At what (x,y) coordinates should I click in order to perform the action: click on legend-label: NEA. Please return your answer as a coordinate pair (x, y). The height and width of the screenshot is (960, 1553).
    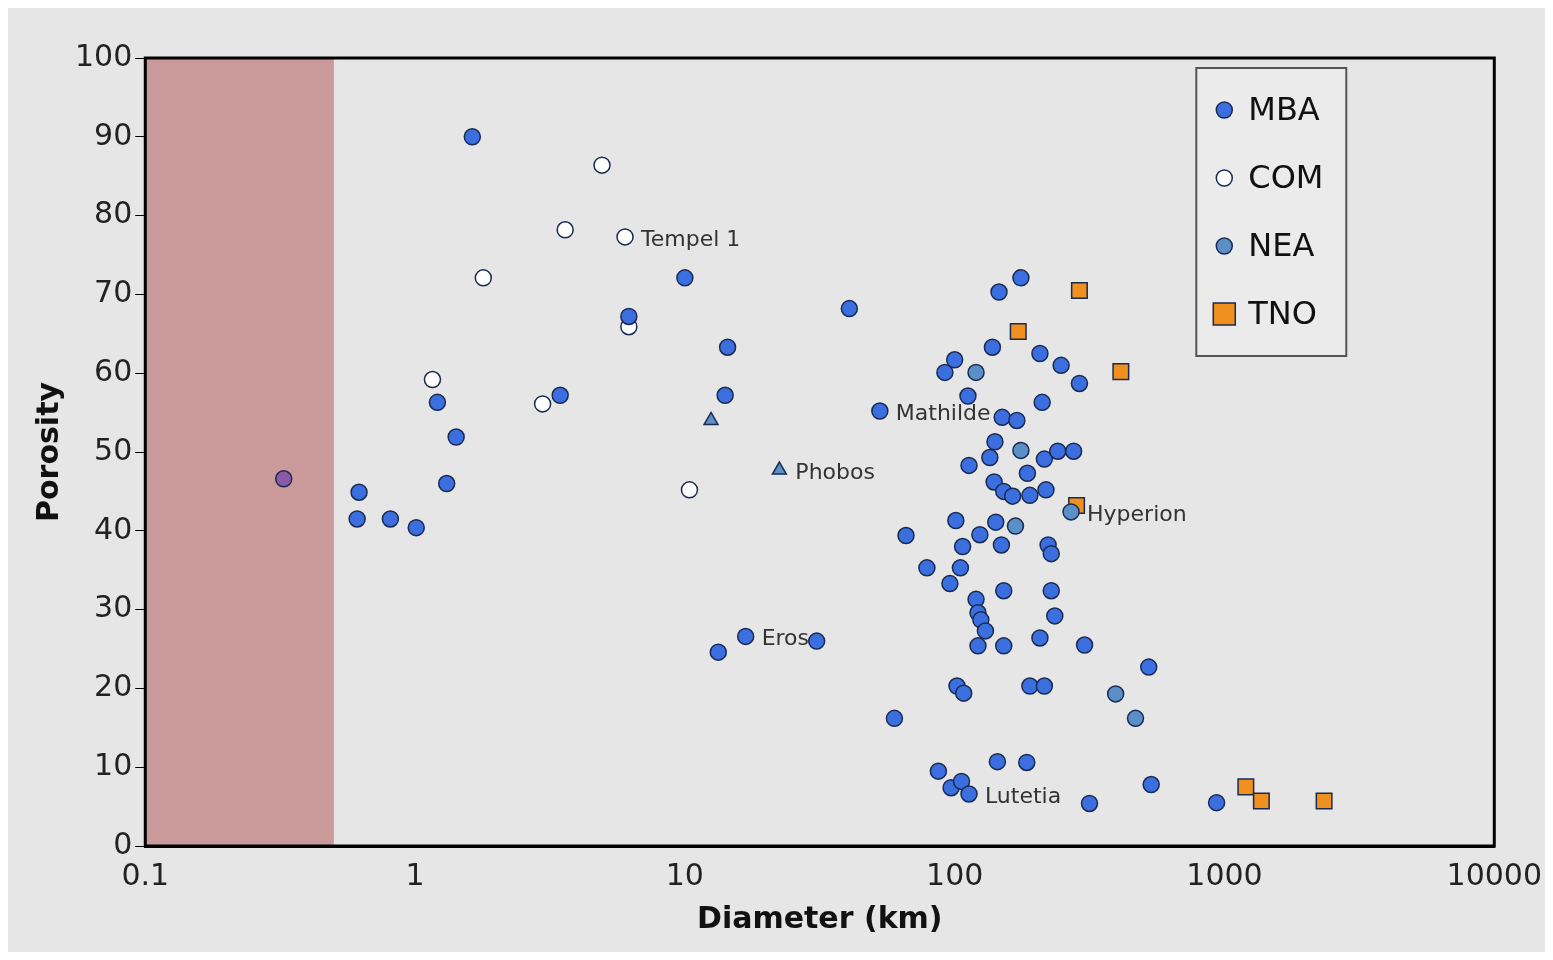
    Looking at the image, I should click on (1281, 245).